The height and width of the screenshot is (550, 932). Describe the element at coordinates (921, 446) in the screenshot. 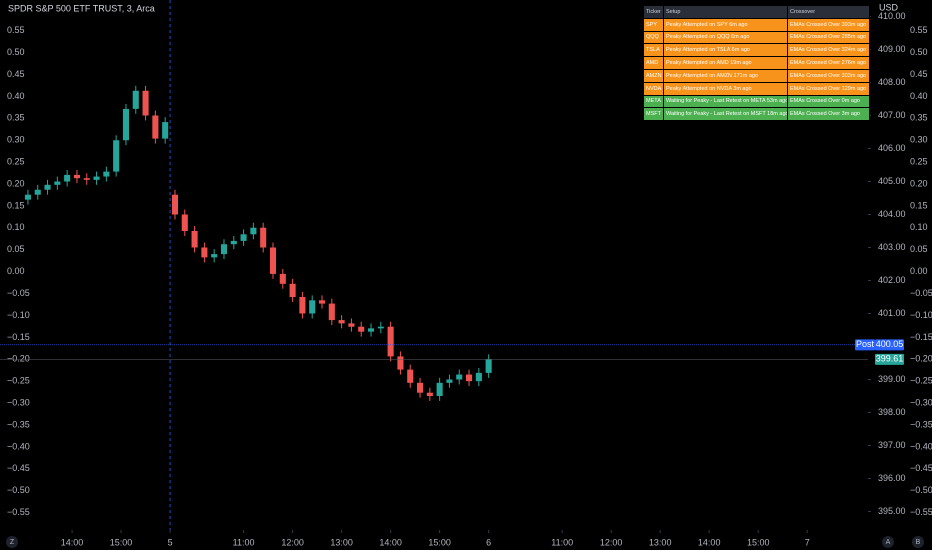

I see `y2-tick-label-right: −0.40` at that location.